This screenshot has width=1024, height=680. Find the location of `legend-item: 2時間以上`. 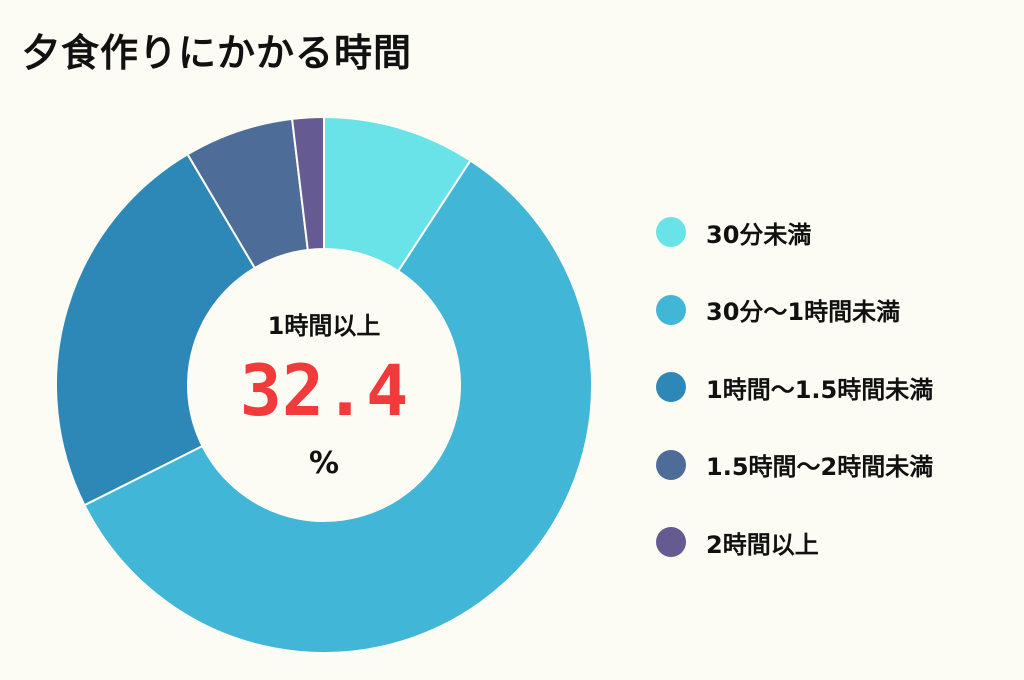

legend-item: 2時間以上 is located at coordinates (794, 542).